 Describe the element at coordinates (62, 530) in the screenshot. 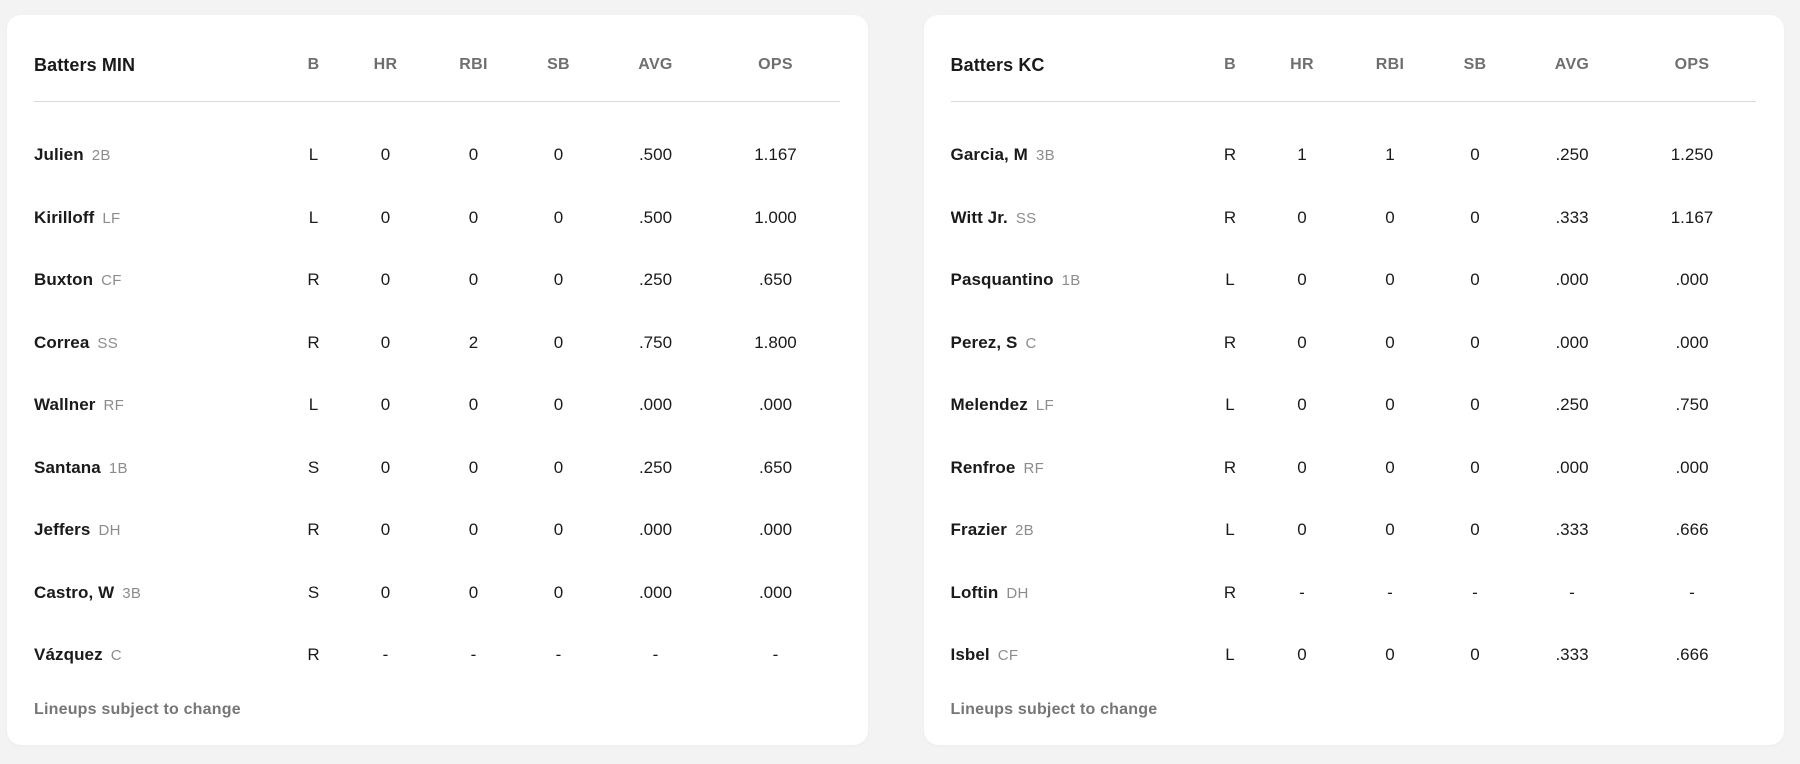

I see `batter-name: Jeffers` at that location.